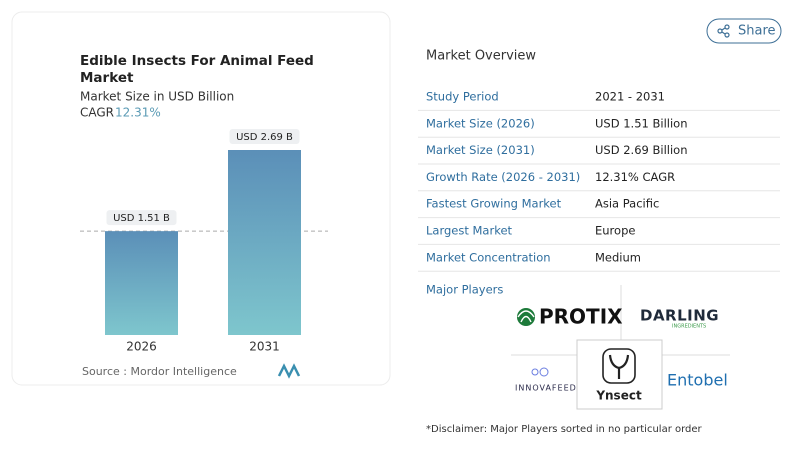  What do you see at coordinates (581, 317) in the screenshot?
I see `player-logo: PROTIX` at bounding box center [581, 317].